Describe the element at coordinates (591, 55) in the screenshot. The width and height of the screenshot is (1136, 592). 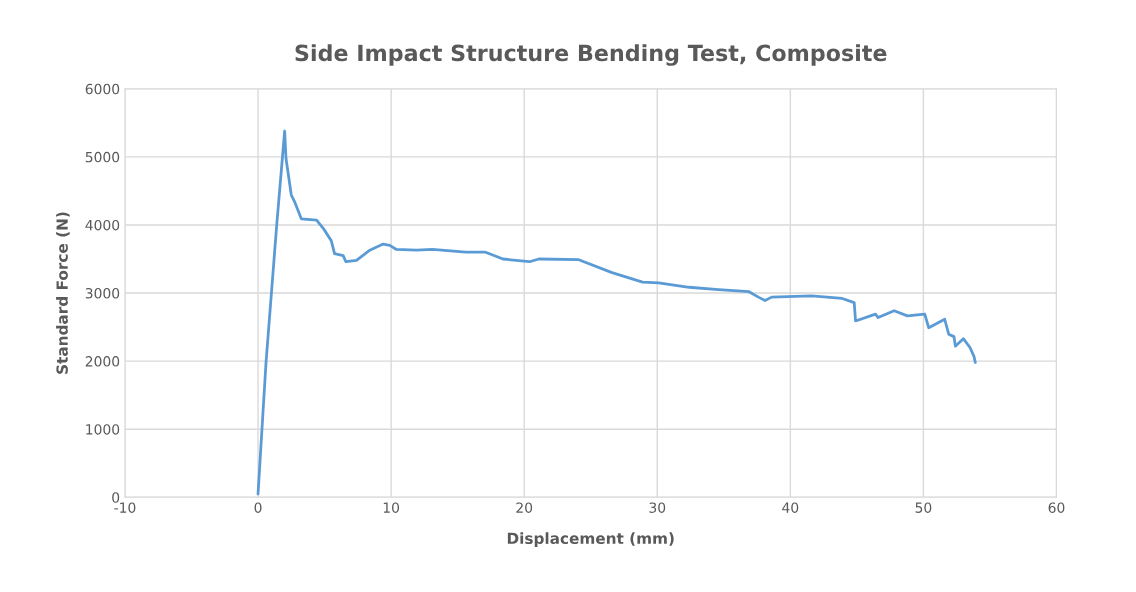
I see `chart-title: Side Impact Structure Bending Test, Composite` at that location.